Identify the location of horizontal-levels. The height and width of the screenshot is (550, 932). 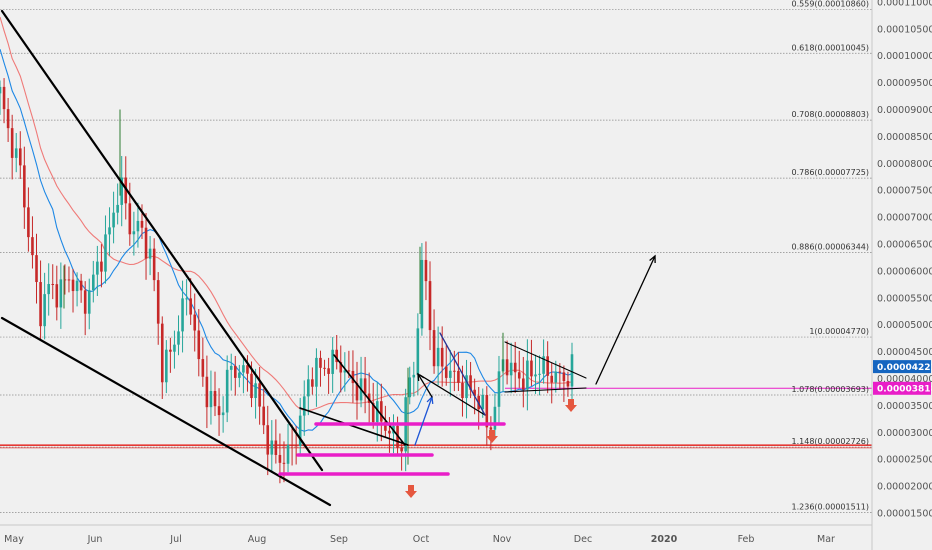
(436, 418).